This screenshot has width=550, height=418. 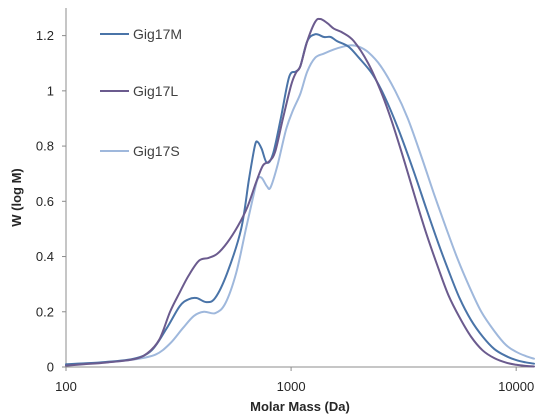 I want to click on x-tick-label: 1000, so click(x=291, y=386).